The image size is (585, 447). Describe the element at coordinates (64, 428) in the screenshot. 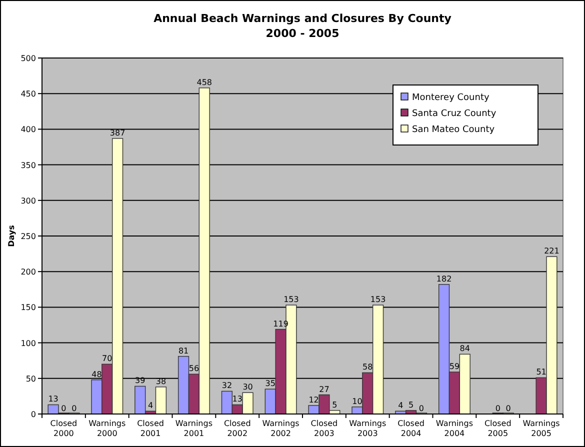

I see `x-tick-label: Closed 2000` at that location.